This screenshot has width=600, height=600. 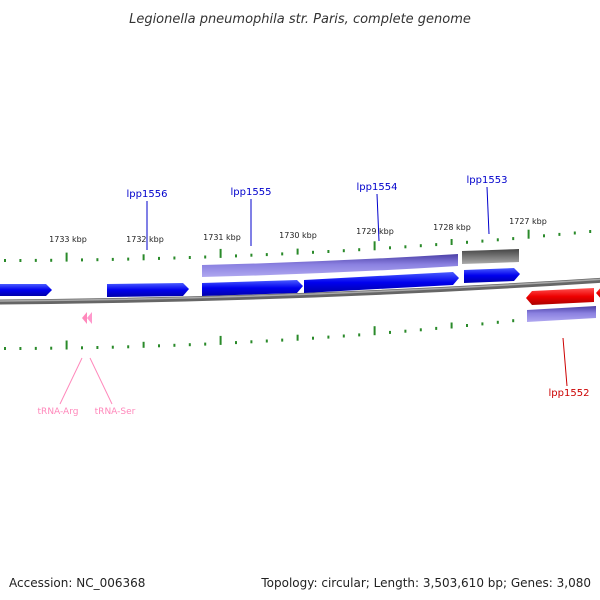 I want to click on inner-ruler-ticks, so click(x=298, y=330).